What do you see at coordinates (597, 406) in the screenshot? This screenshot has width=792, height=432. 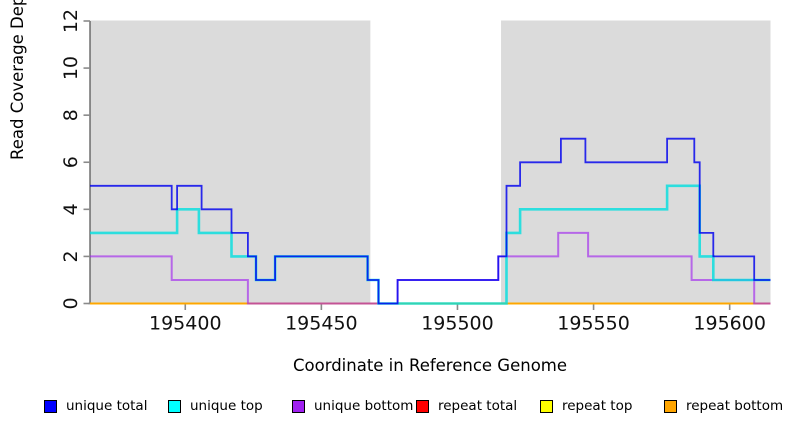 I see `legend-label: repeat top` at bounding box center [597, 406].